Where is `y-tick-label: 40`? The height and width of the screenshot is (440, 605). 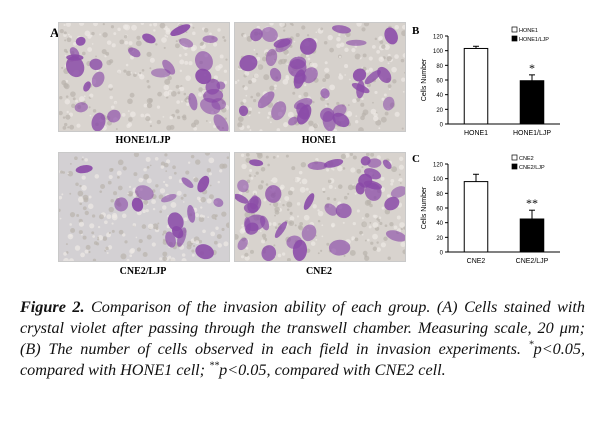 y-tick-label: 40 is located at coordinates (439, 96).